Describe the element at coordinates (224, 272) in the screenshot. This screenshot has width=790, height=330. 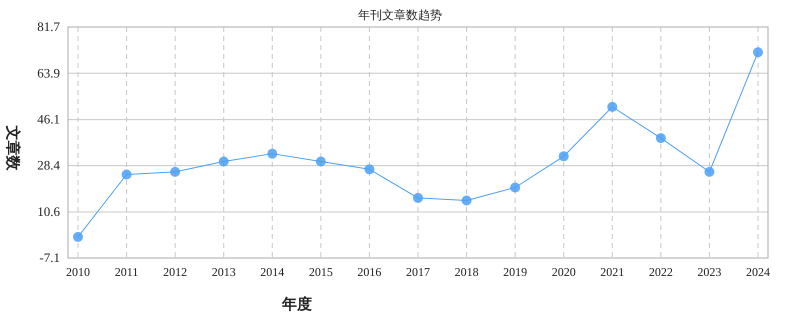
I see `x-tick-label: 2013` at that location.